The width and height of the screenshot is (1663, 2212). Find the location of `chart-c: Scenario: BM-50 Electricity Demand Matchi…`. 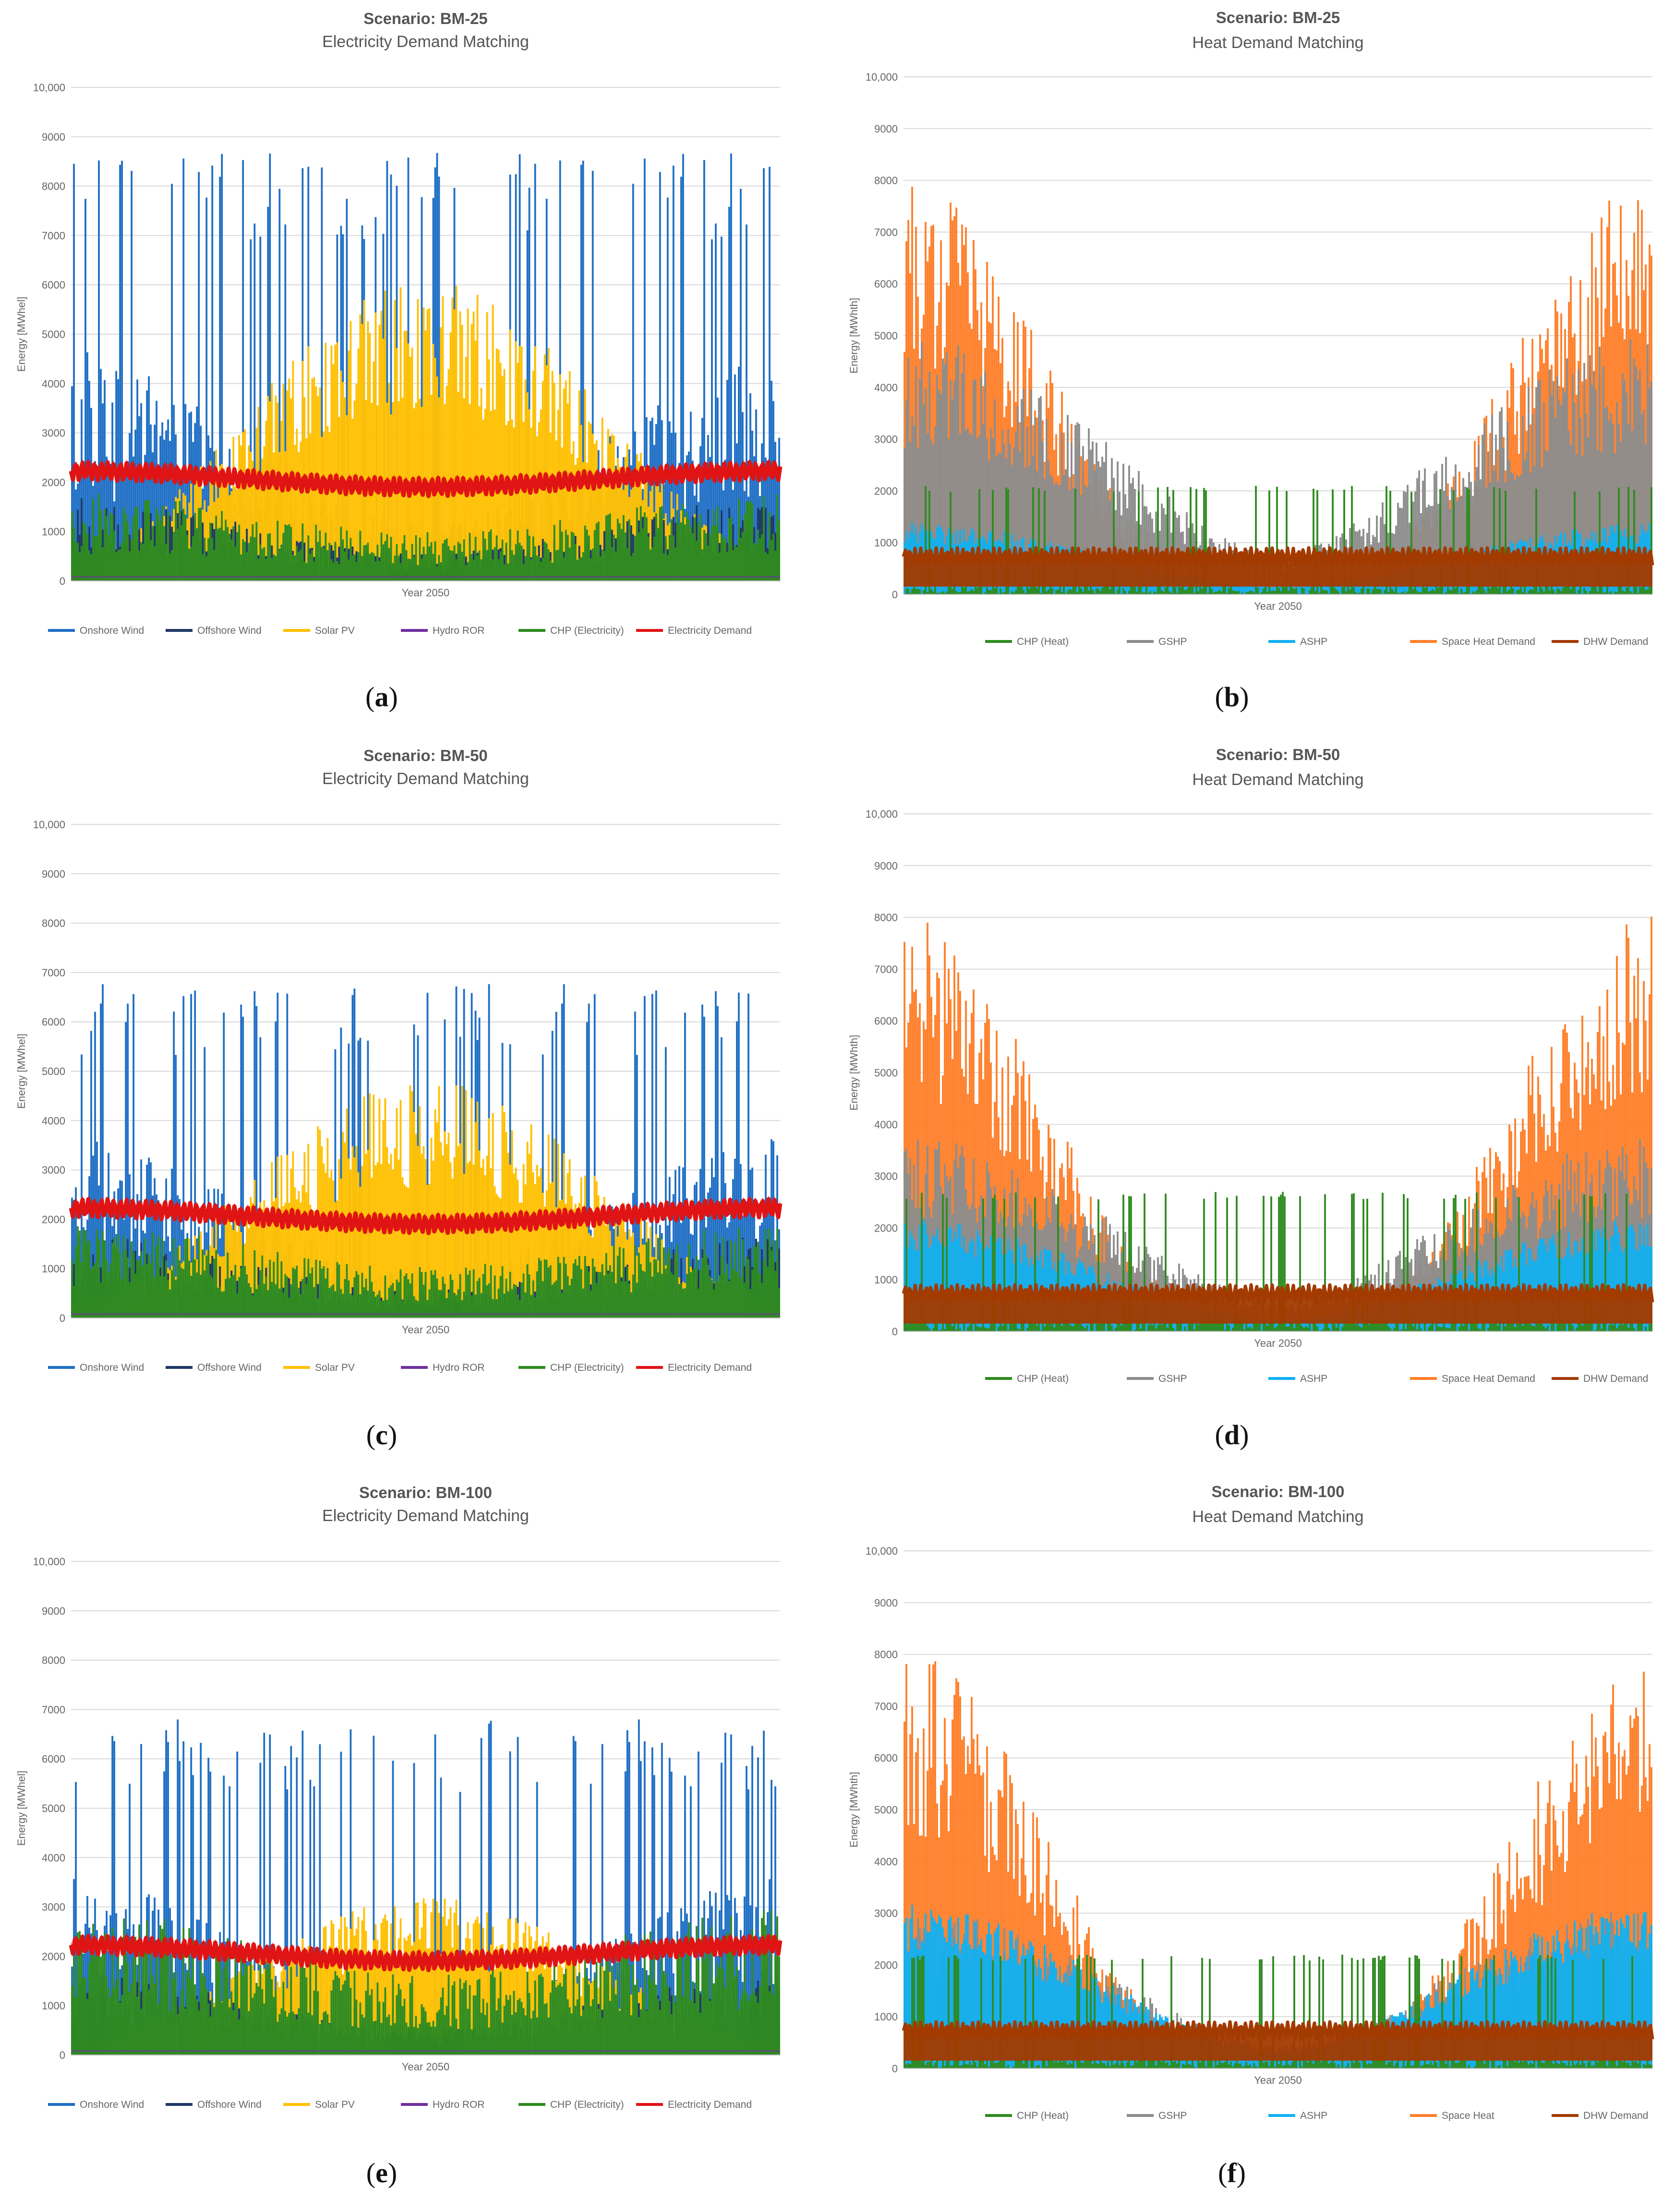

chart-c: Scenario: BM-50 Electricity Demand Matchi… is located at coordinates (399, 1060).